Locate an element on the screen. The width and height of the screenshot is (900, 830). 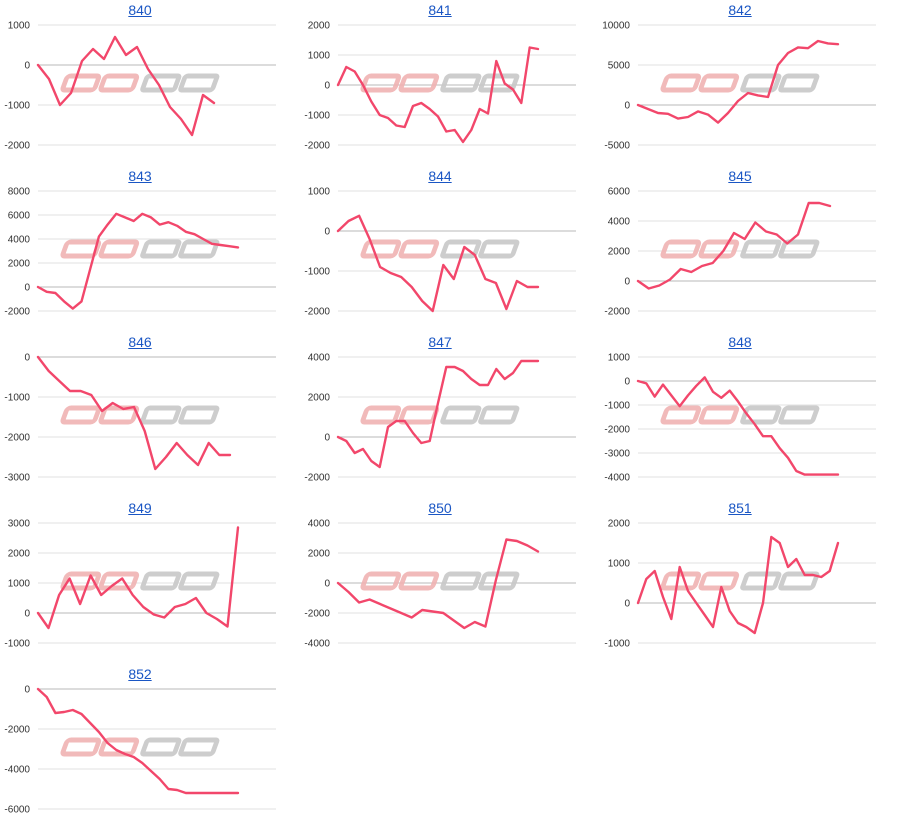
chart-panel-842: 10000 5000 0 -5000 842 is located at coordinates (740, 80).